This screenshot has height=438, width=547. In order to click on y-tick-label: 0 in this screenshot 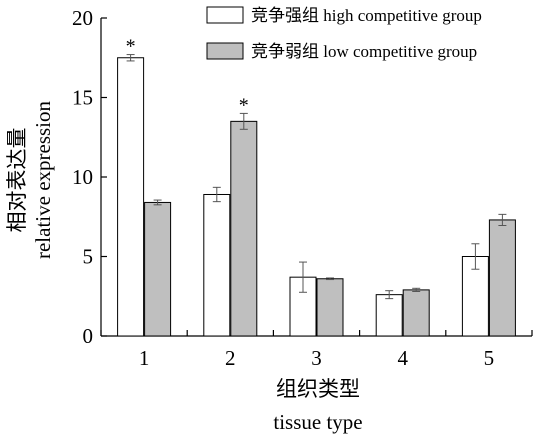, I will do `click(88, 336)`.